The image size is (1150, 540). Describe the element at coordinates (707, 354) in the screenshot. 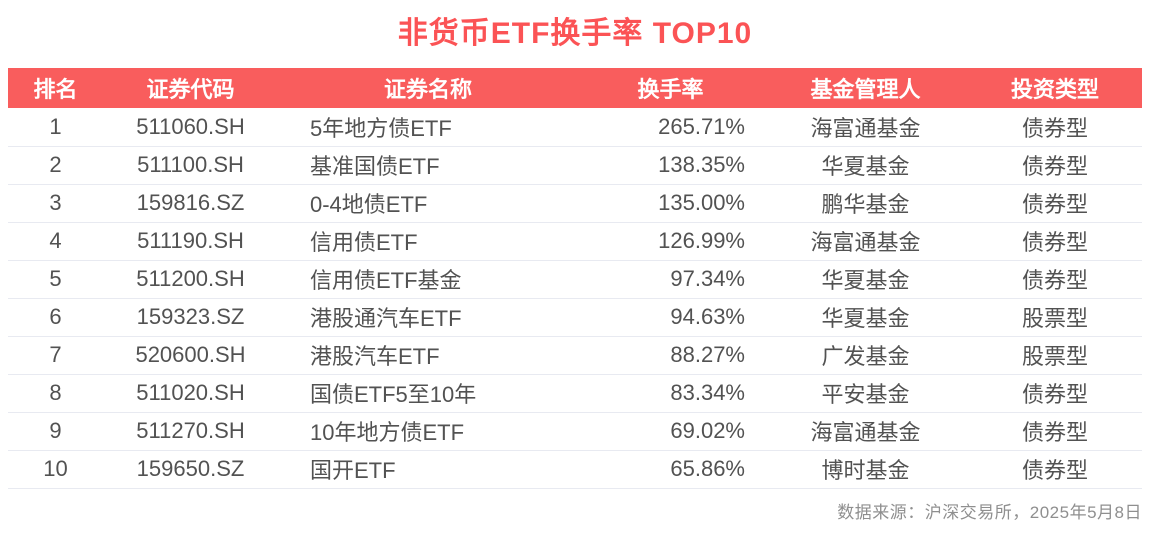

I see `cell-turnover: 88.27%` at that location.